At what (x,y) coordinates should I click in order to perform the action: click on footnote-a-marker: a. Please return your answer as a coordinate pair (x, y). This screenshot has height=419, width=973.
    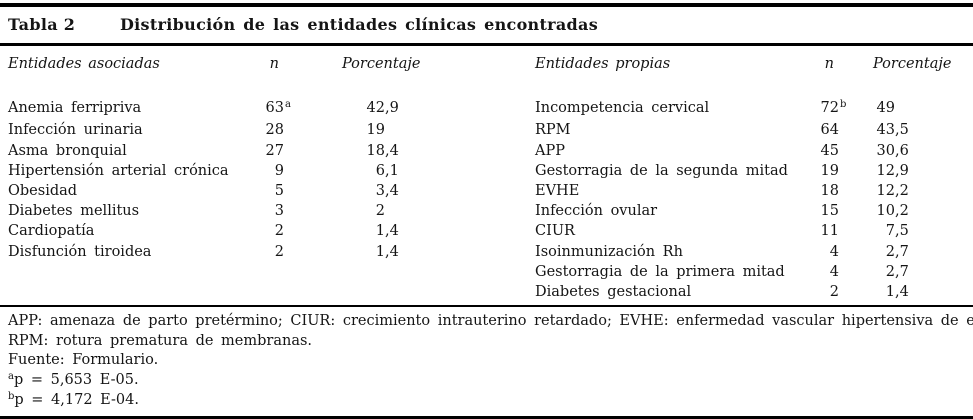
    Looking at the image, I should click on (11, 376).